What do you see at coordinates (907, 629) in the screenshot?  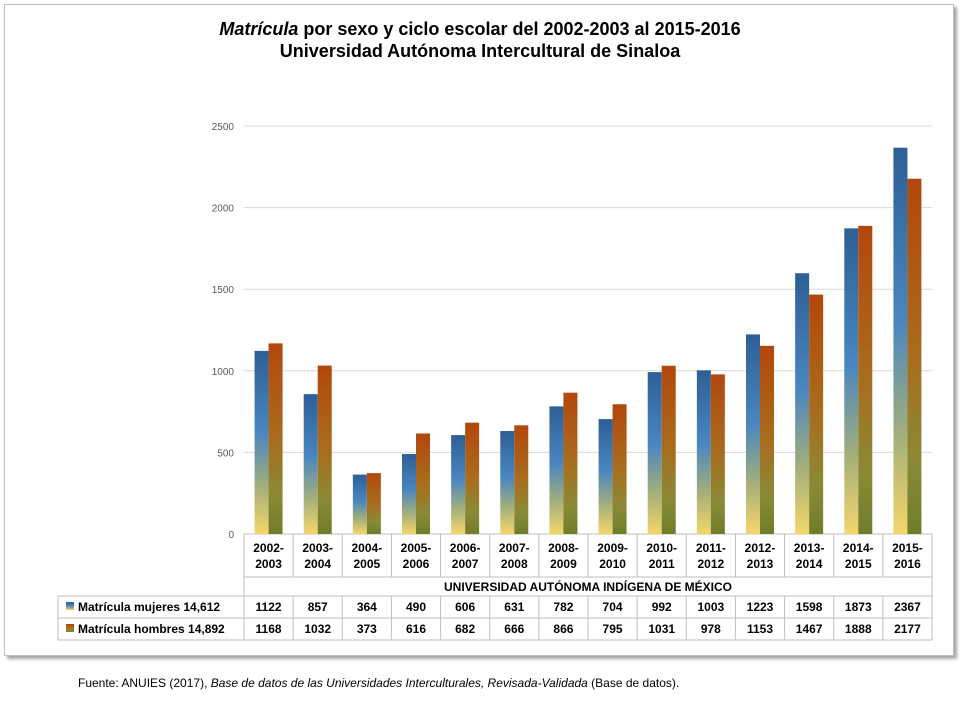 I see `table-value: 2177` at bounding box center [907, 629].